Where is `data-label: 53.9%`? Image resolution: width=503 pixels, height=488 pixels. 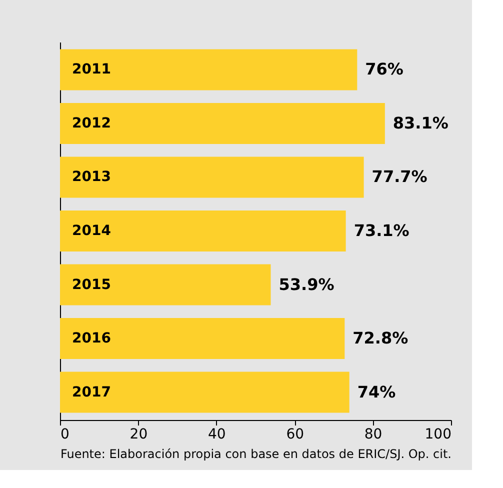 data-label: 53.9% is located at coordinates (306, 284).